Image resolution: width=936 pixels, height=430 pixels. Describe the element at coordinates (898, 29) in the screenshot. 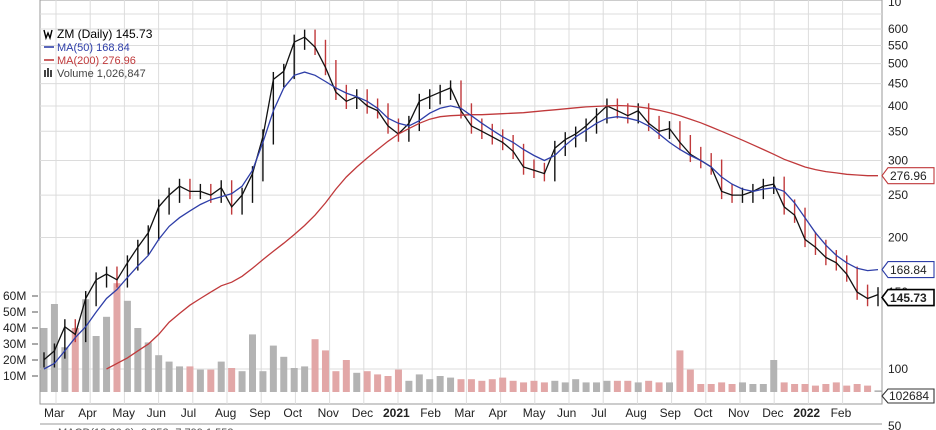

I see `price-tick-label: 600` at that location.